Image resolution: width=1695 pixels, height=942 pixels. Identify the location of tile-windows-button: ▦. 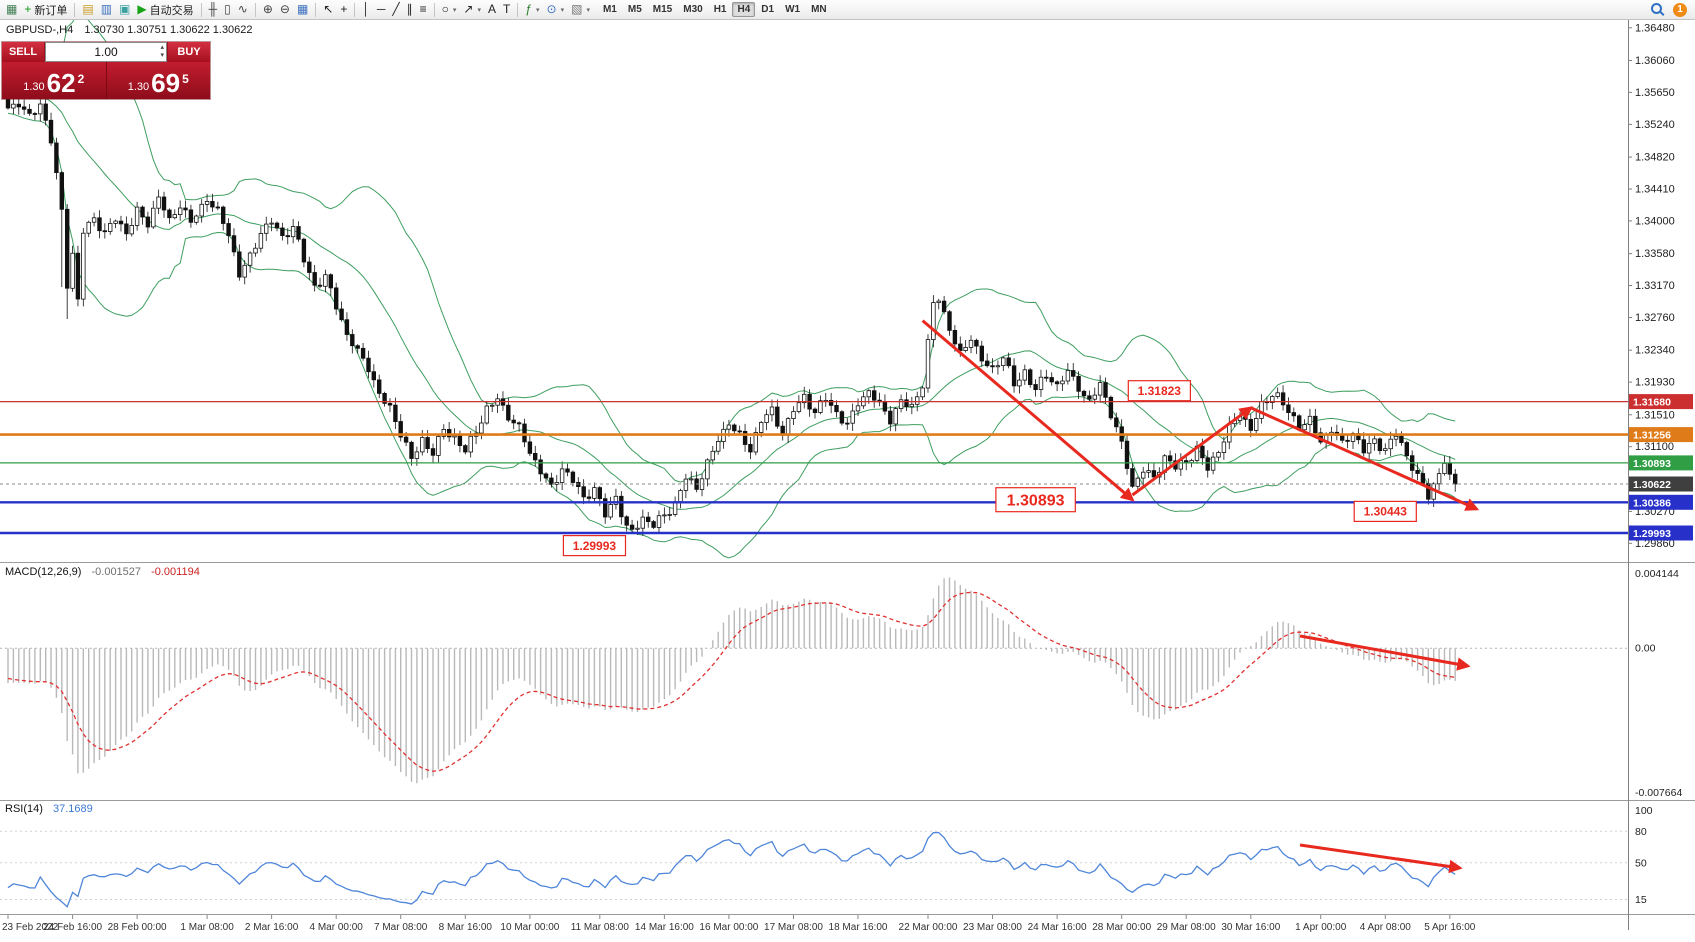
(302, 9).